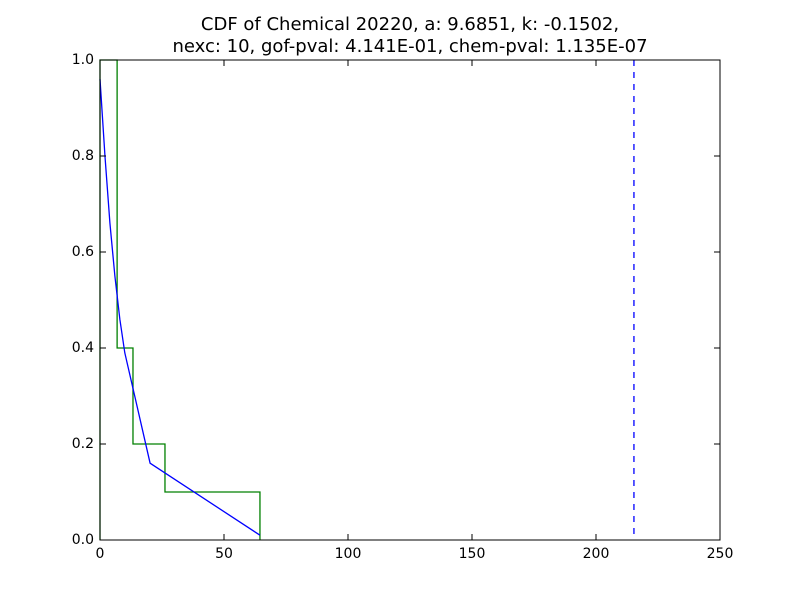  Describe the element at coordinates (224, 554) in the screenshot. I see `x-tick-label: 50` at that location.